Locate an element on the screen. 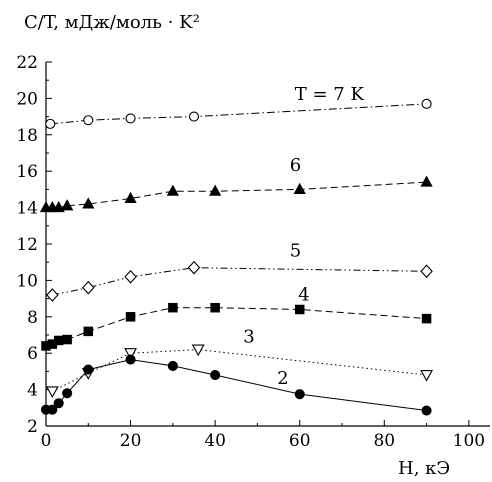 Image resolution: width=492 pixels, height=482 pixels. series-label: 6 is located at coordinates (295, 165).